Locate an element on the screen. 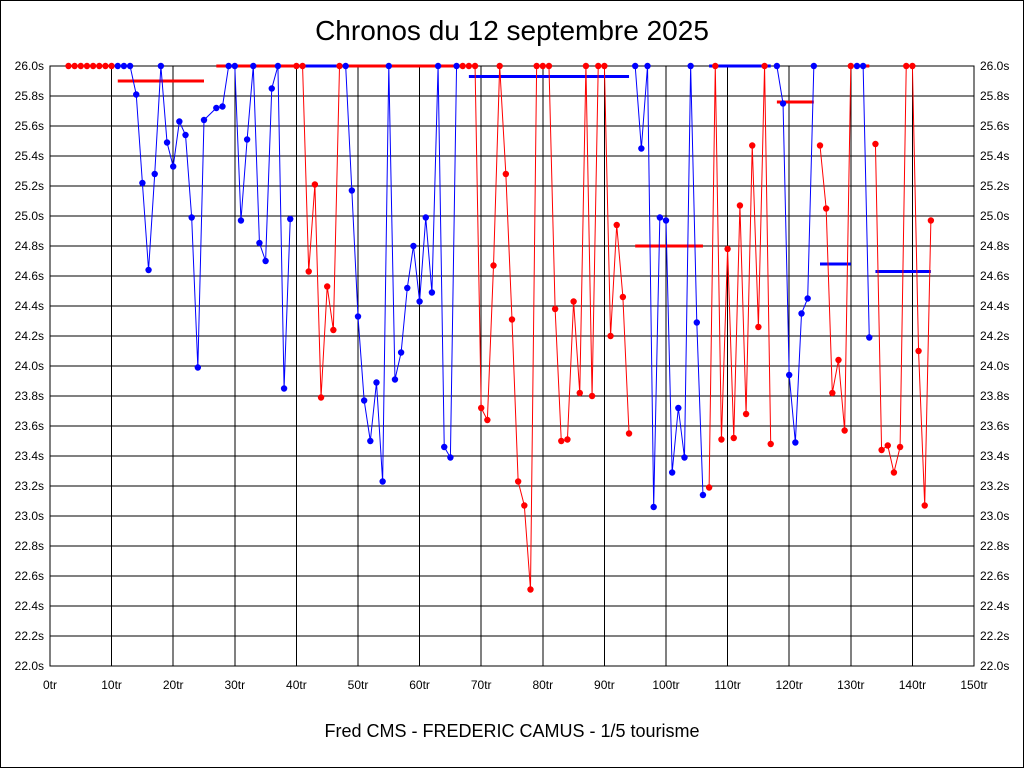  y-tick-label: 22.6s is located at coordinates (29, 576).